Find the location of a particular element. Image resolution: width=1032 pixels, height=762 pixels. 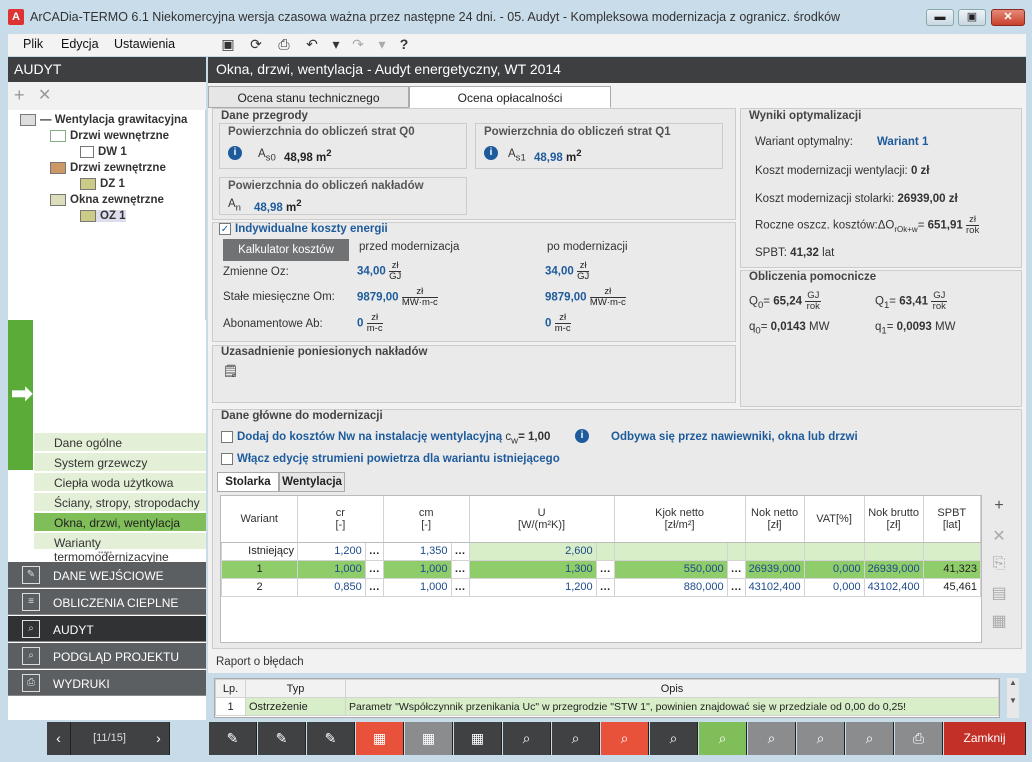

cell-kjok is located at coordinates (670, 551).